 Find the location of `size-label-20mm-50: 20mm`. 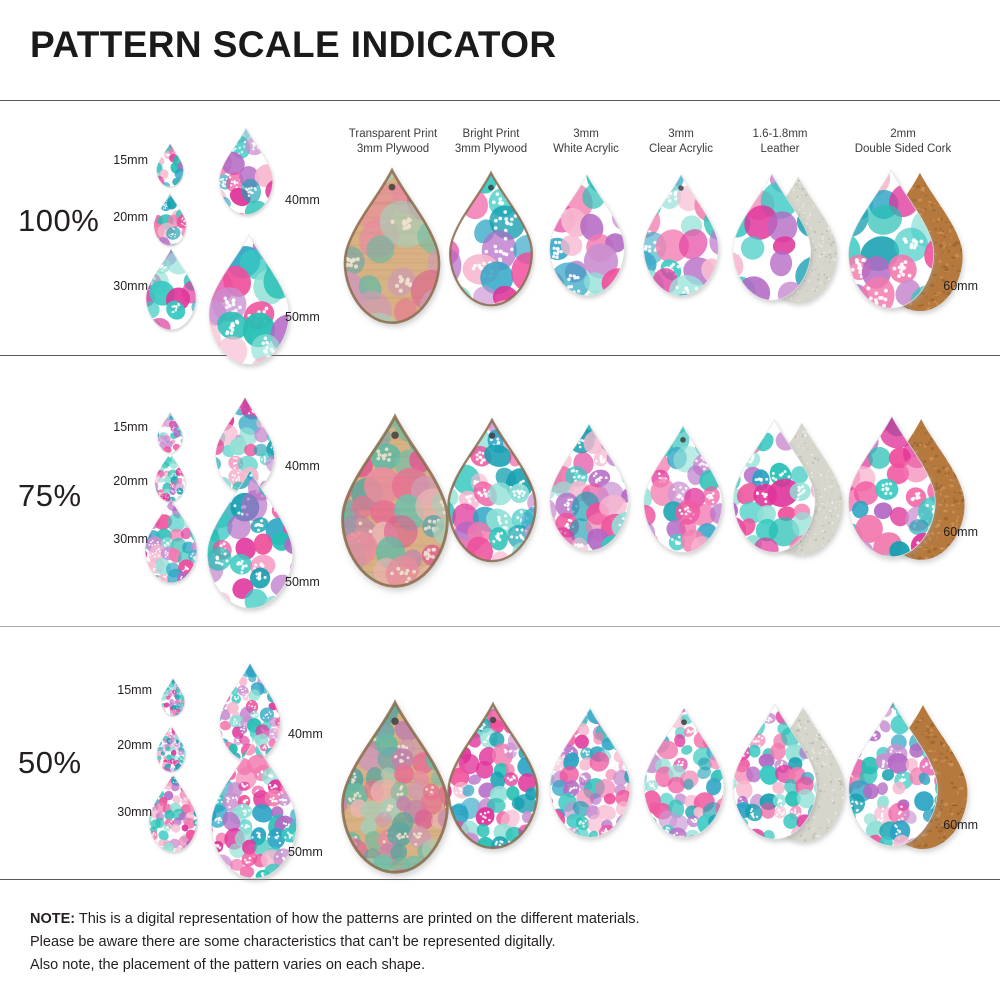

size-label-20mm-50: 20mm is located at coordinates (134, 745).